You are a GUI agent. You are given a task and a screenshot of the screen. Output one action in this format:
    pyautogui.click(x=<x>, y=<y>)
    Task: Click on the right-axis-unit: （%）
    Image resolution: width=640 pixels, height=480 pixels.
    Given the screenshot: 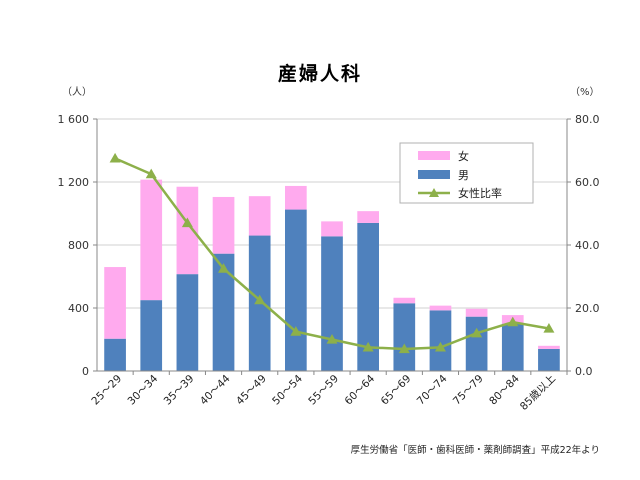 What is the action you would take?
    pyautogui.click(x=585, y=92)
    